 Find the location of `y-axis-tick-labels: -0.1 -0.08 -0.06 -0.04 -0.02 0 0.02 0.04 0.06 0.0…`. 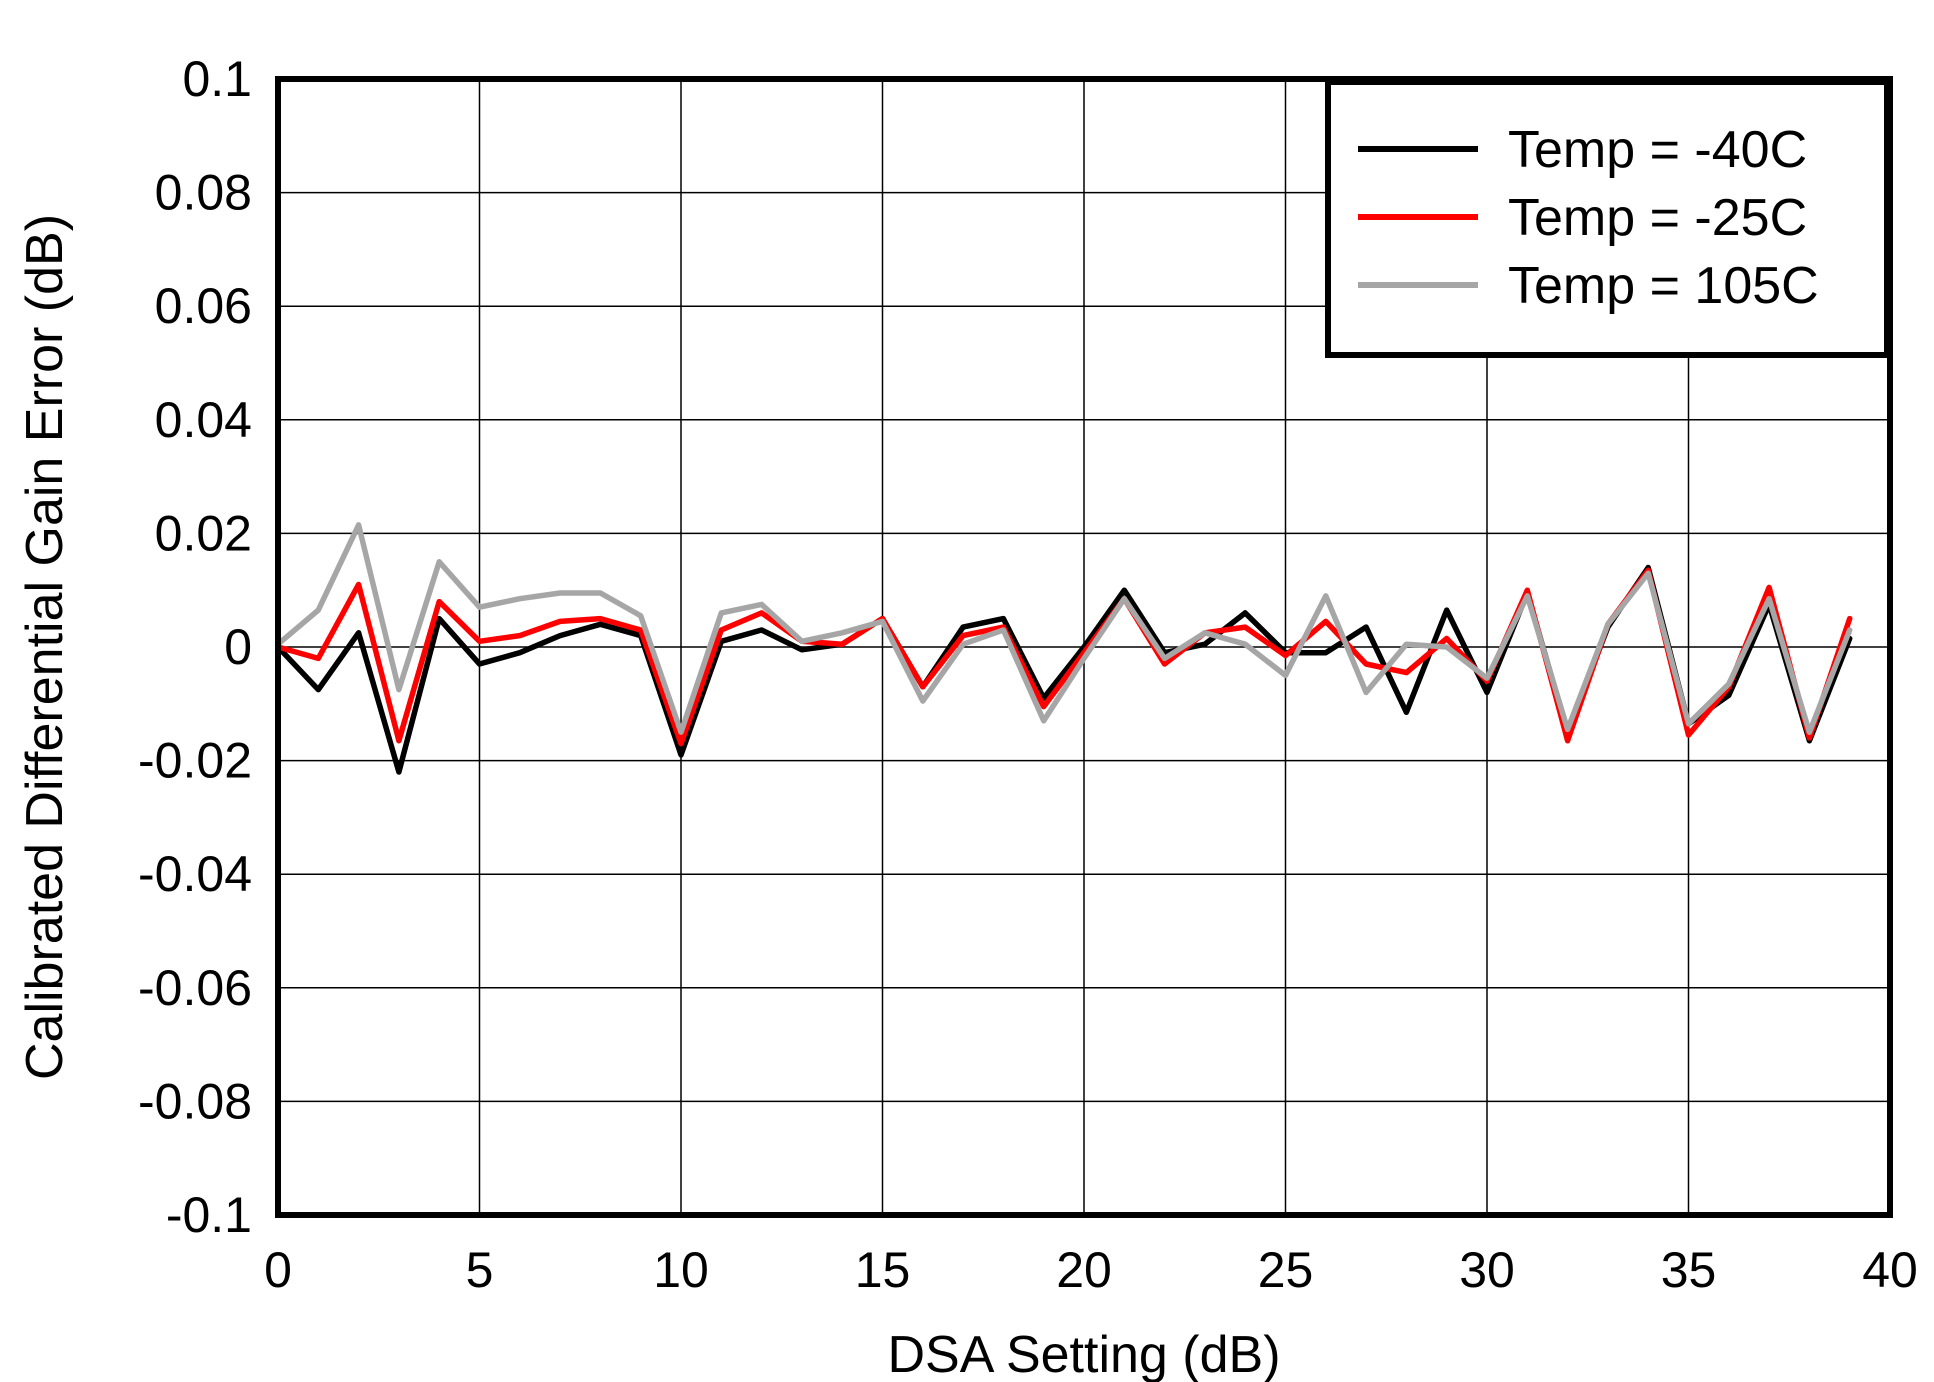

y-axis-tick-labels: -0.1 -0.08 -0.06 -0.04 -0.02 0 0.02 0.04 0.06 0.0… is located at coordinates (195, 647).